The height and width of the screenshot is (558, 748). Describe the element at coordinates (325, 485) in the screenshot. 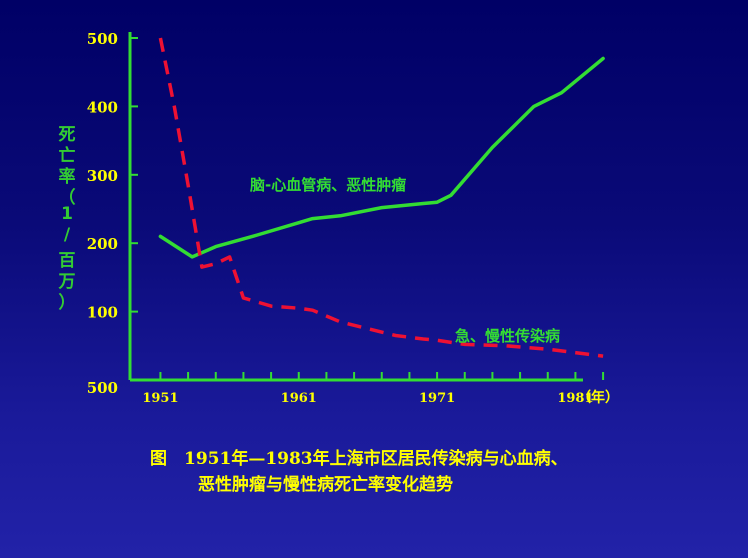

I see `figure-caption-line2: 恶性肿瘤与慢性病死亡率变化趋势` at that location.